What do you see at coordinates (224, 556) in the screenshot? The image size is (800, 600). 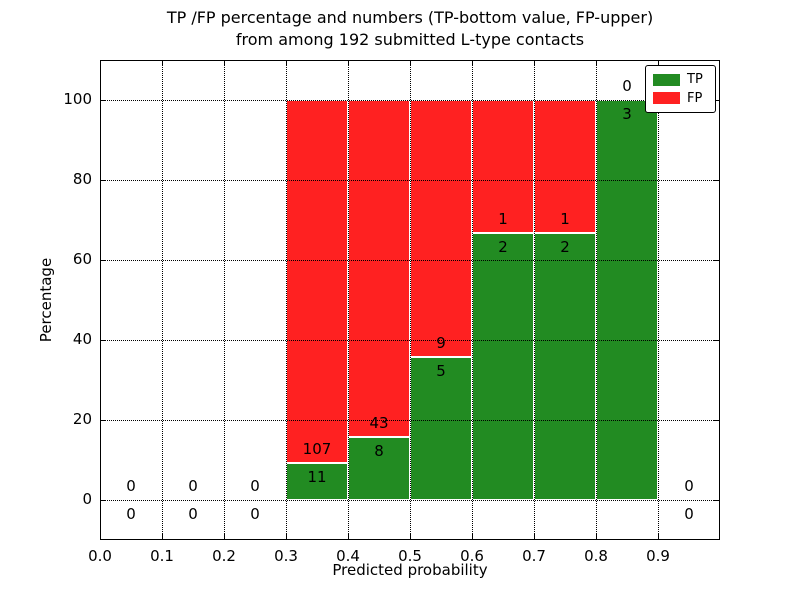 I see `x-tick-label: 0.2` at bounding box center [224, 556].